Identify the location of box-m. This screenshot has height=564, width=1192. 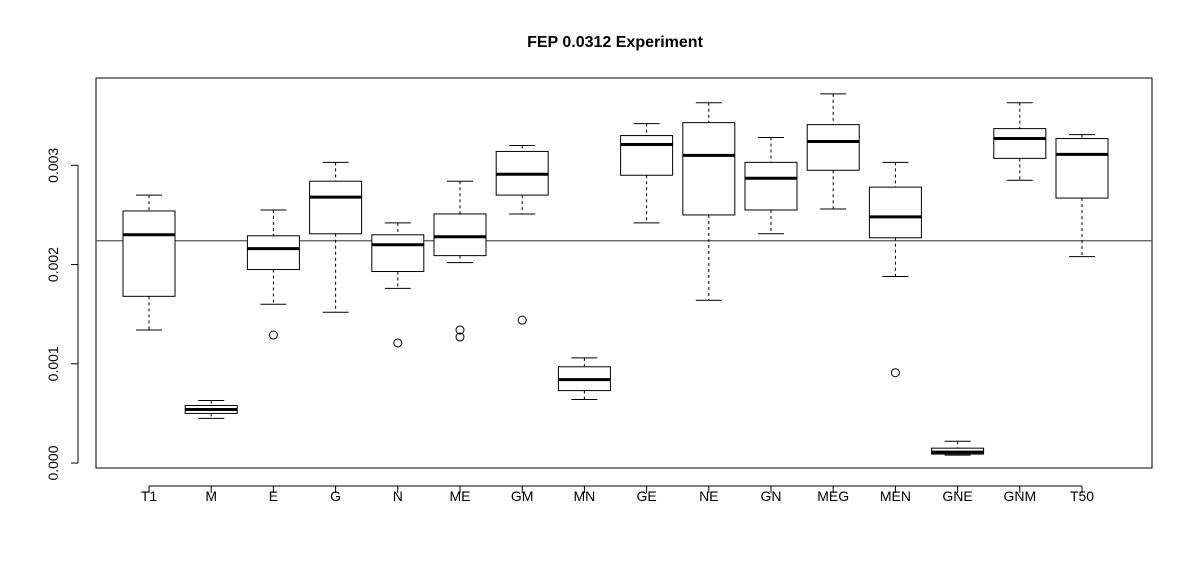
(211, 409).